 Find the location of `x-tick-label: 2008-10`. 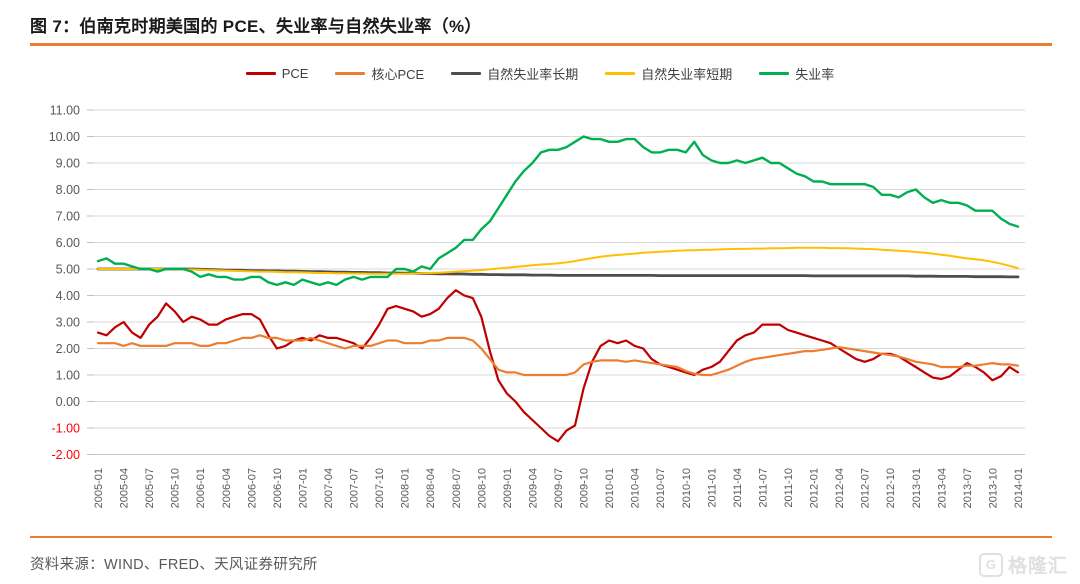

x-tick-label: 2008-10 is located at coordinates (482, 488).